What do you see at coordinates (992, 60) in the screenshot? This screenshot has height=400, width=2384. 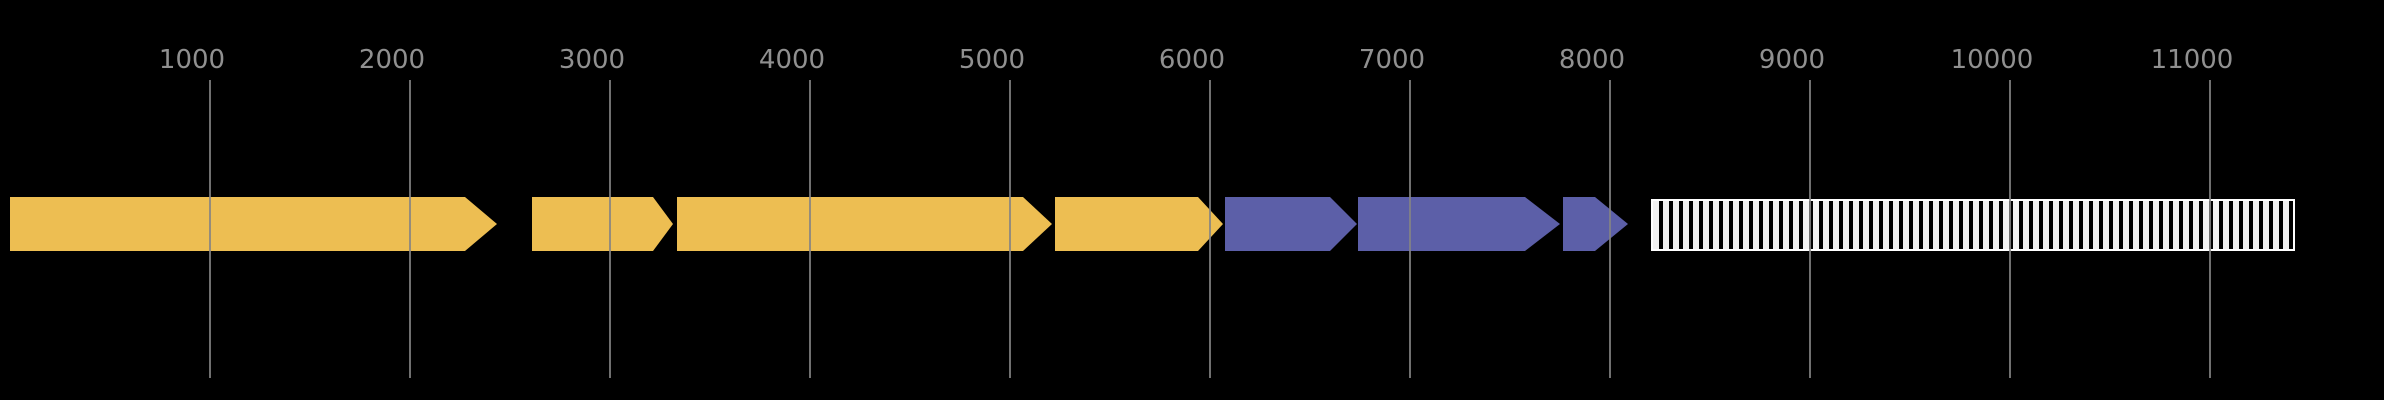 I see `axis-tick-label: 5000` at bounding box center [992, 60].